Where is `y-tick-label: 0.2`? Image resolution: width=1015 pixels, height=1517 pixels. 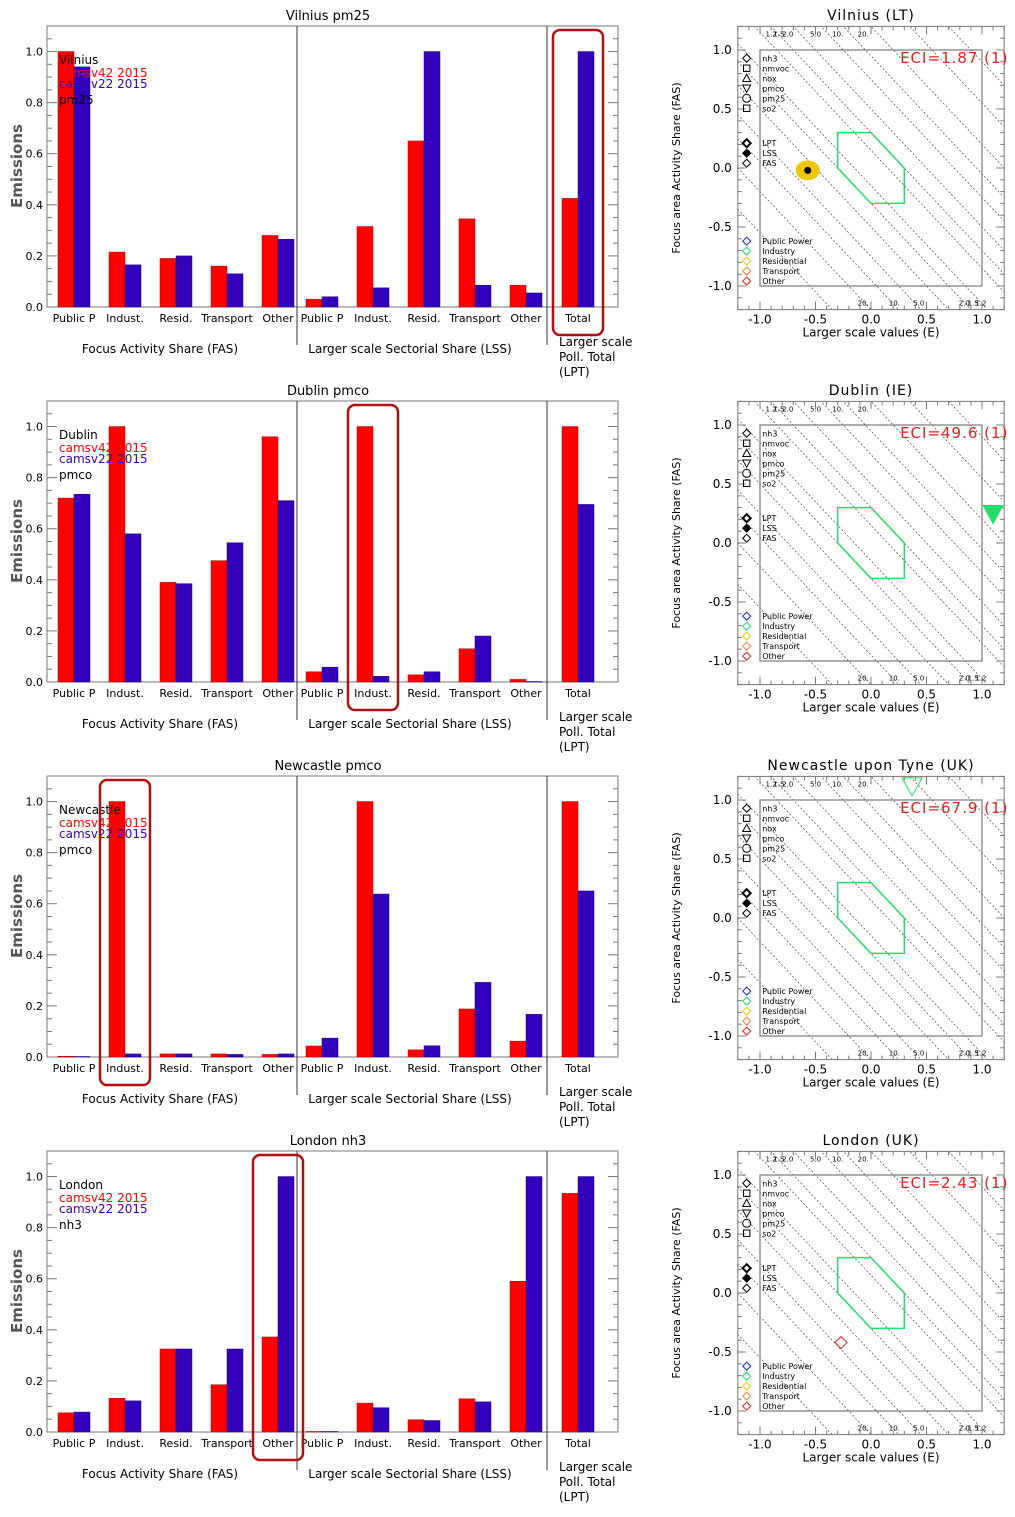
y-tick-label: 0.2 is located at coordinates (35, 631).